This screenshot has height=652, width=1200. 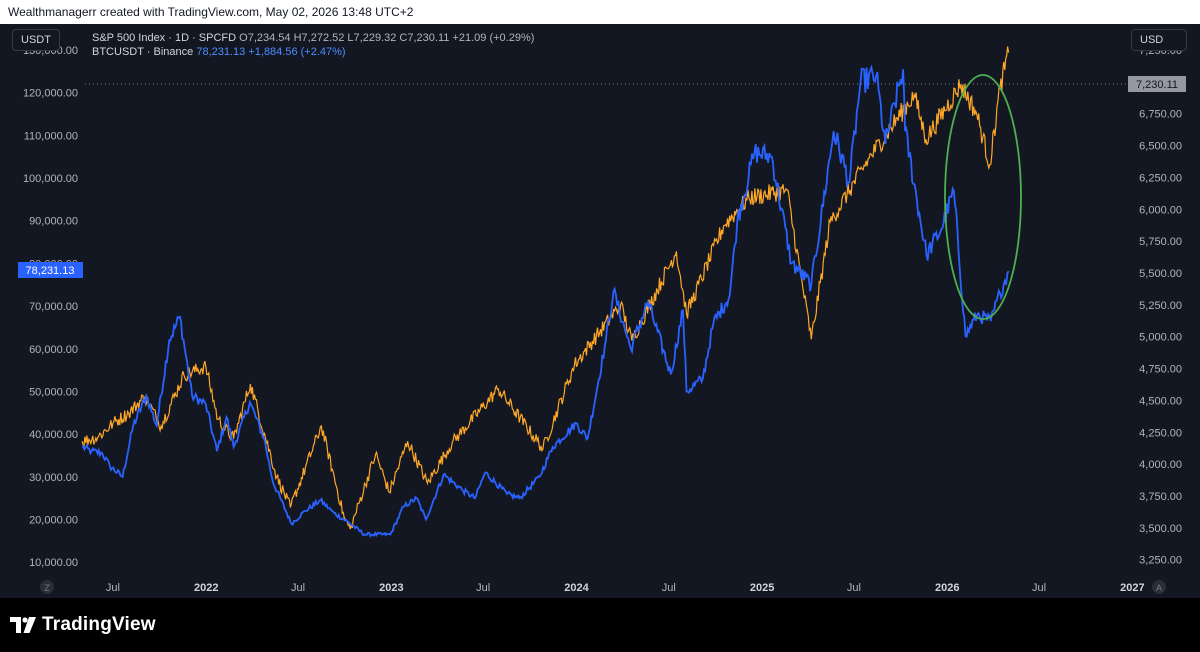 I want to click on zoom-corner-button: Z, so click(x=47, y=587).